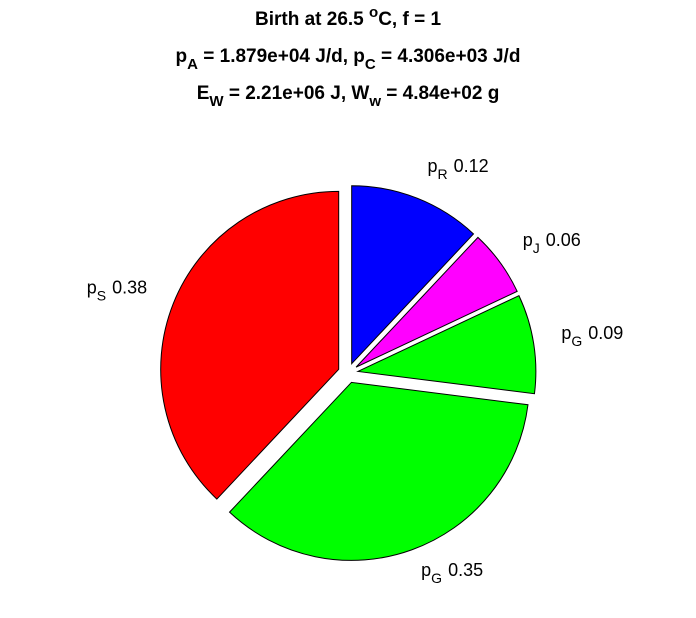 The width and height of the screenshot is (696, 618). What do you see at coordinates (129, 287) in the screenshot?
I see `label-value: 0.38` at bounding box center [129, 287].